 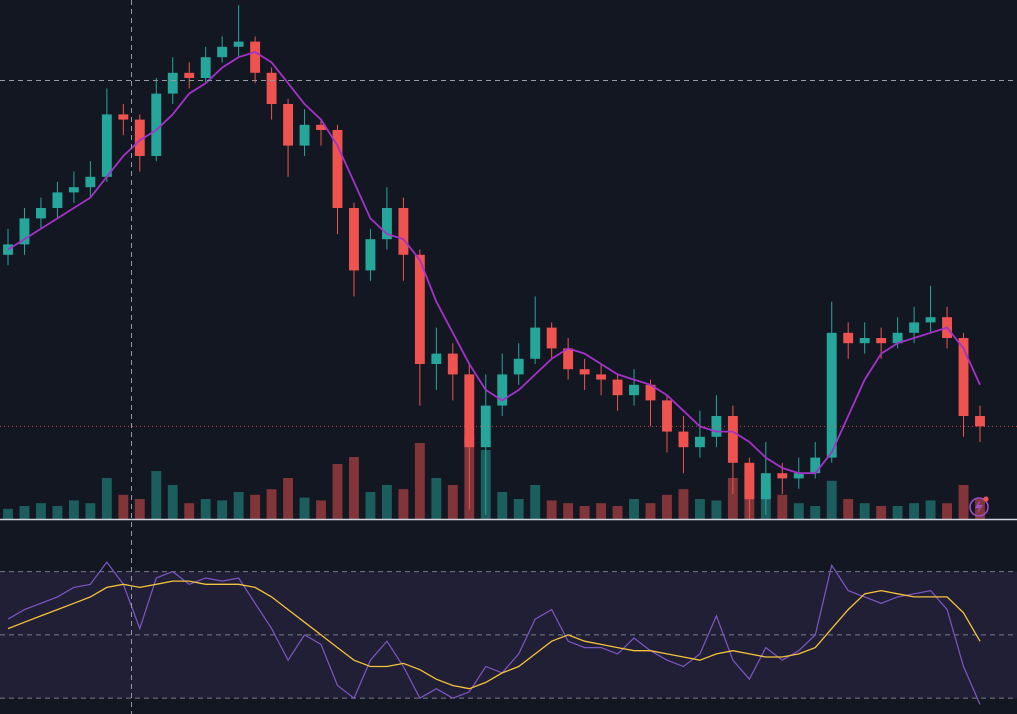 I want to click on icon-ring, so click(x=979, y=507).